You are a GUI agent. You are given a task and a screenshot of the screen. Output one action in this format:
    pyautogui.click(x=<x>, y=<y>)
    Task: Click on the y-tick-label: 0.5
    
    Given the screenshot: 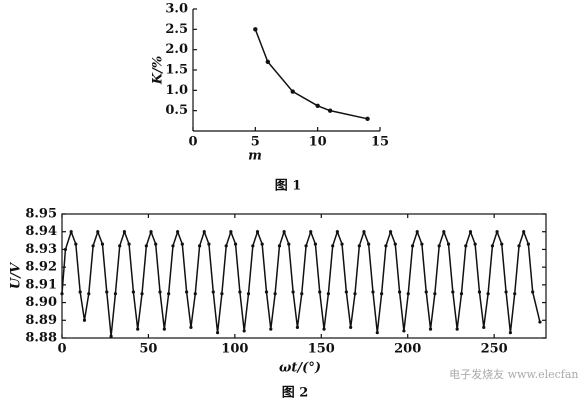 What is the action you would take?
    pyautogui.click(x=176, y=110)
    